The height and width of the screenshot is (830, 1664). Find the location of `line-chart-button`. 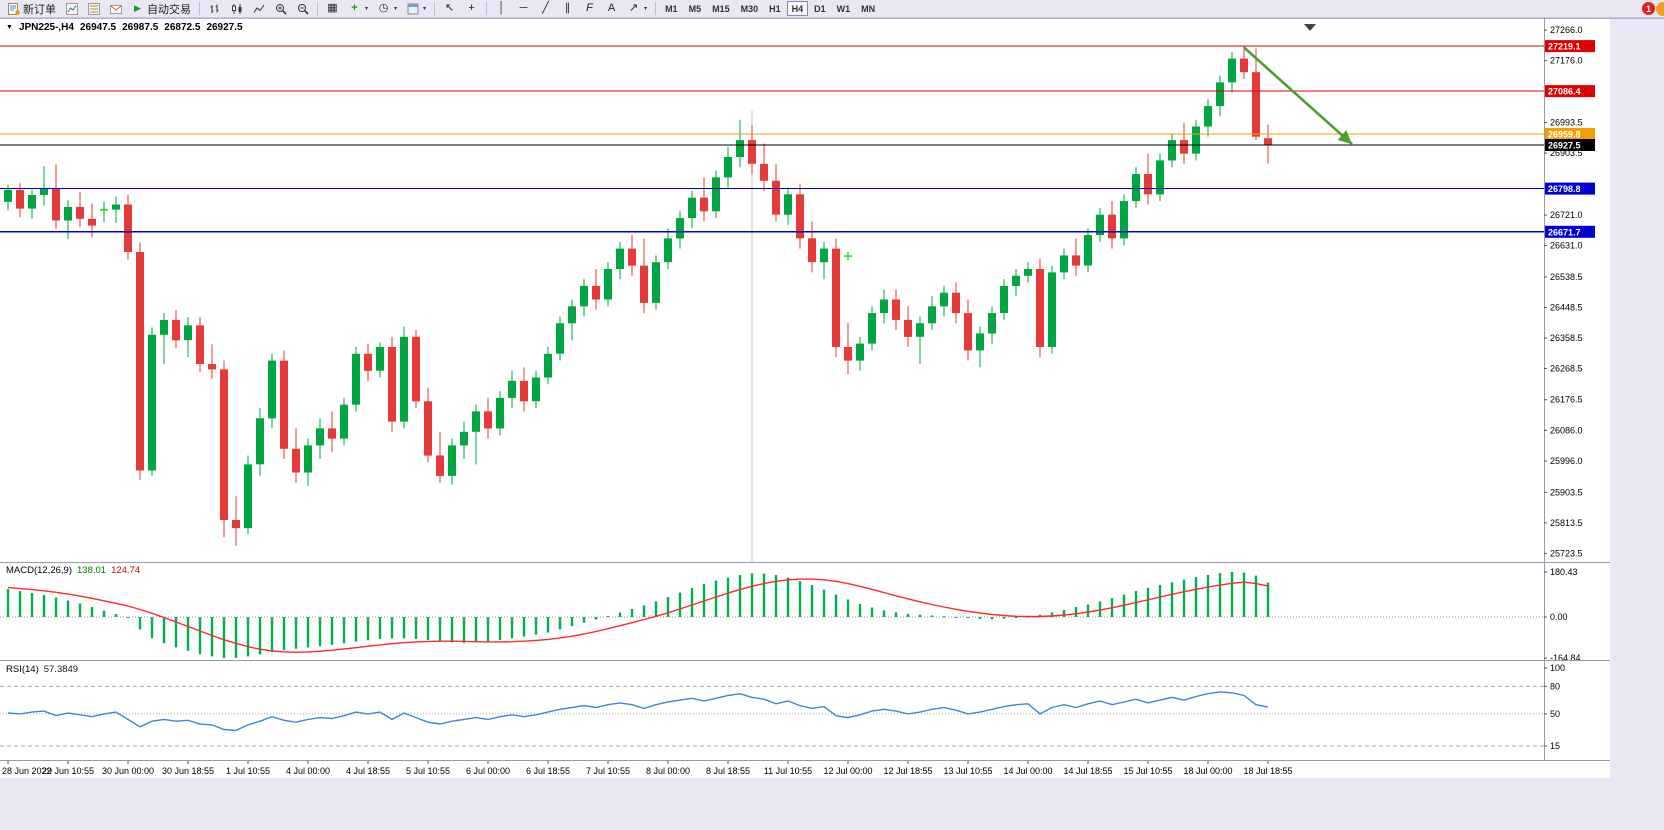

line-chart-button is located at coordinates (258, 9).